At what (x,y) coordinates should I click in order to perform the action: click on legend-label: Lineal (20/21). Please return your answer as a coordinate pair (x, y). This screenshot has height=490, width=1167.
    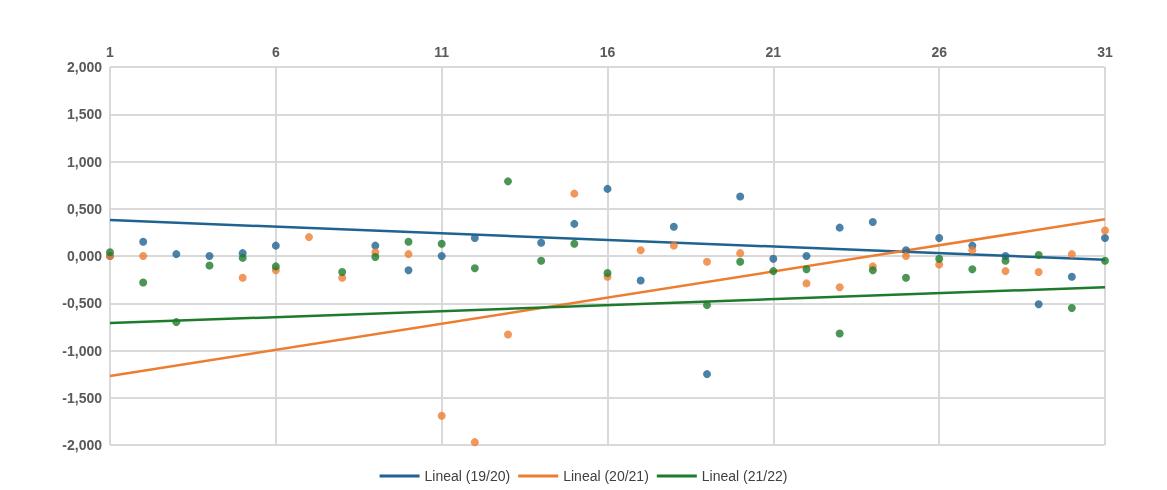
    Looking at the image, I should click on (606, 476).